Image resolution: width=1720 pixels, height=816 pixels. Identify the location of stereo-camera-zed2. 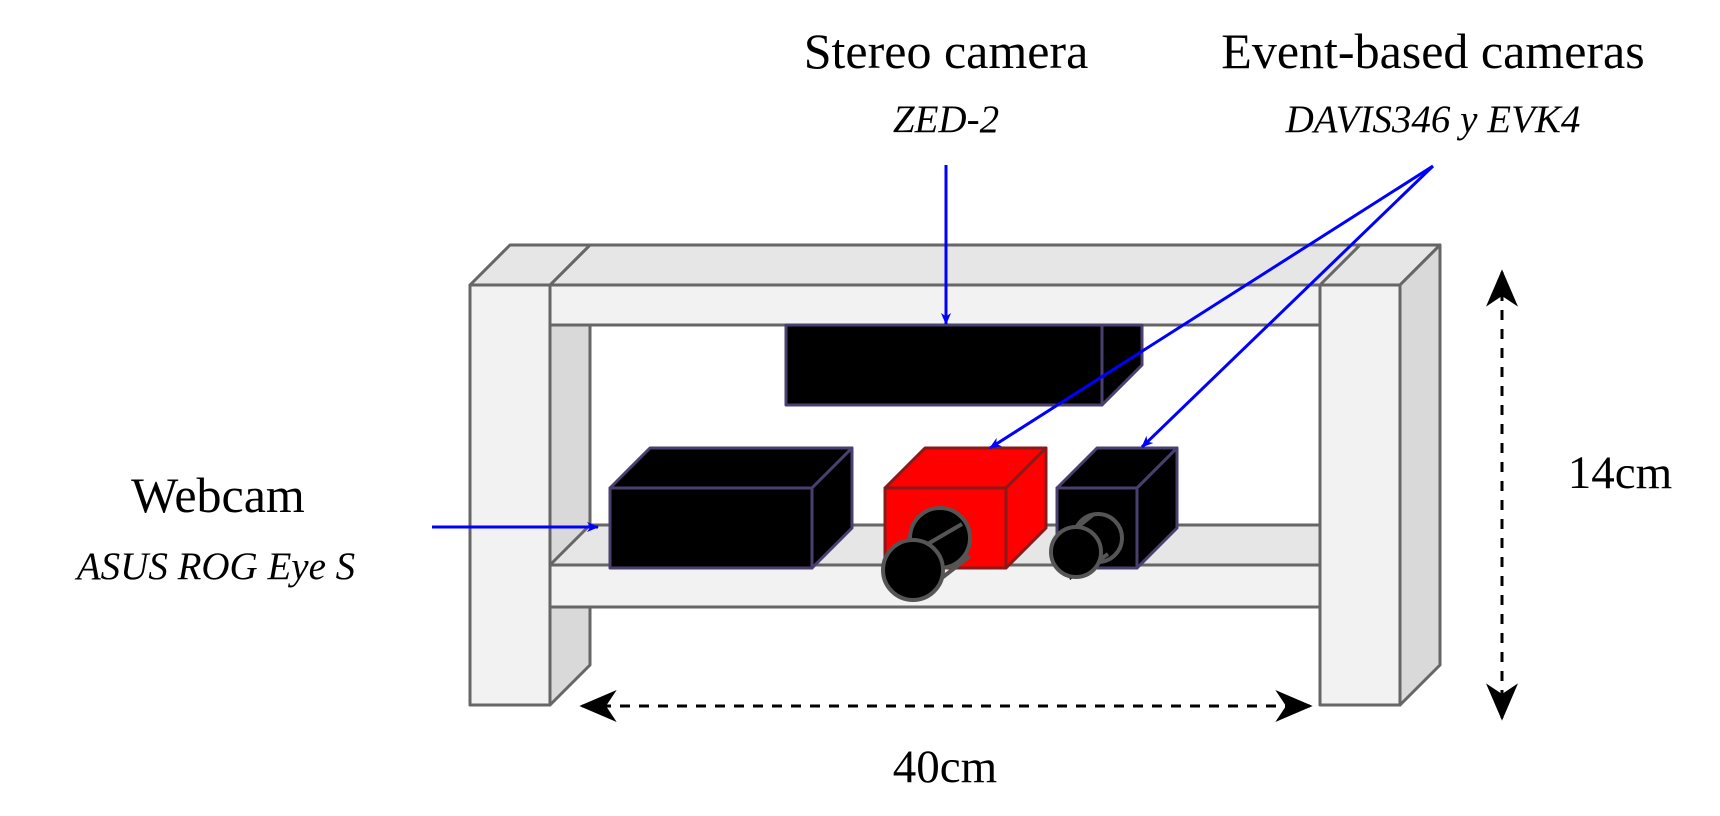
(964, 365).